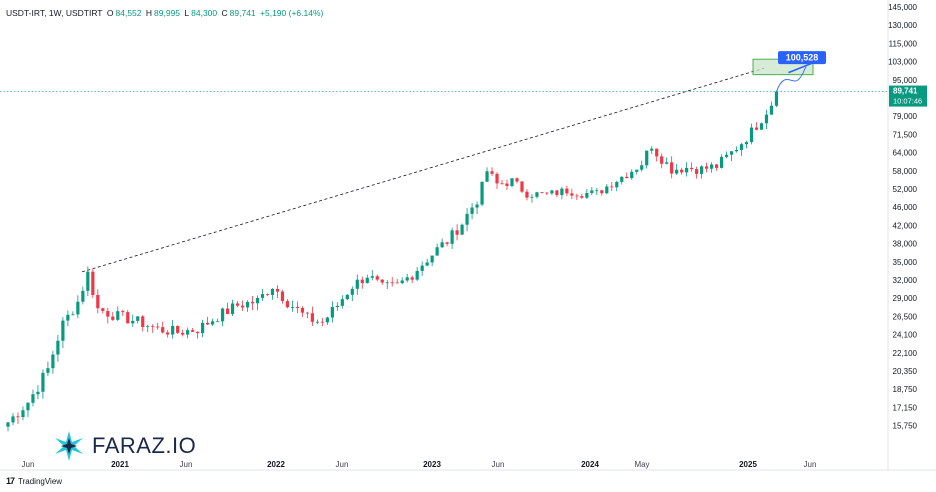 Image resolution: width=936 pixels, height=492 pixels. Describe the element at coordinates (902, 62) in the screenshot. I see `y-tick-label: 103,000` at that location.